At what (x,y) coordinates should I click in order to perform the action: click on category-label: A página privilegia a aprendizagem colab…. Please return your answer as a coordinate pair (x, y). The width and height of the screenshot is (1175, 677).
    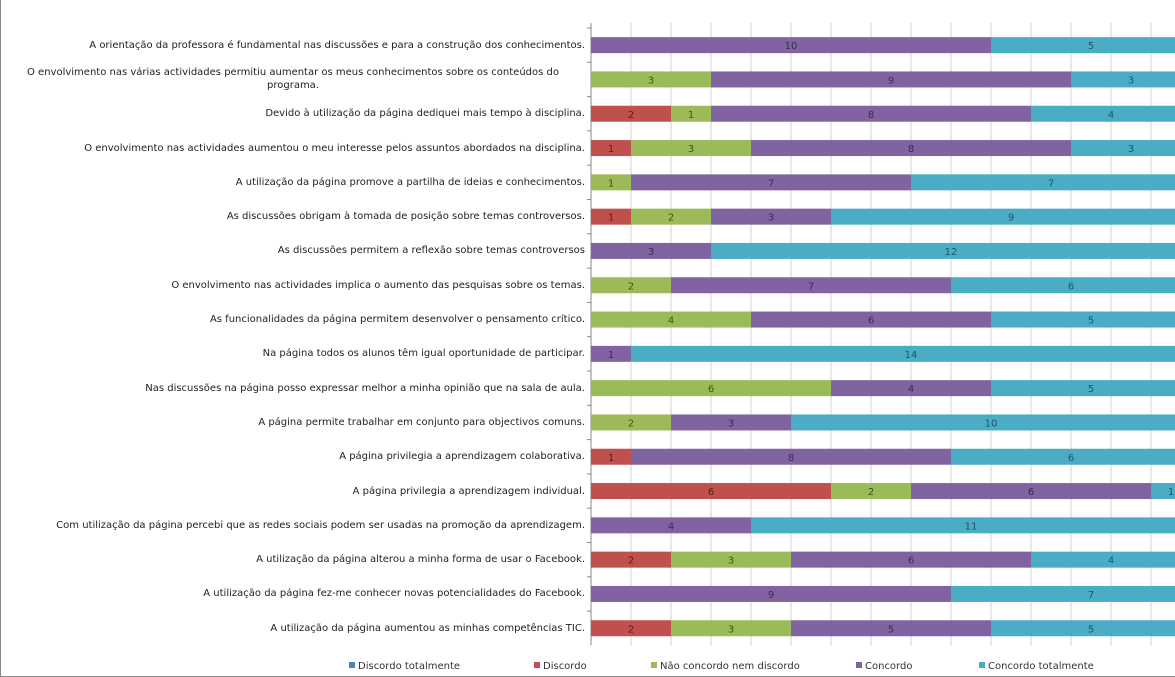
    Looking at the image, I should click on (293, 457).